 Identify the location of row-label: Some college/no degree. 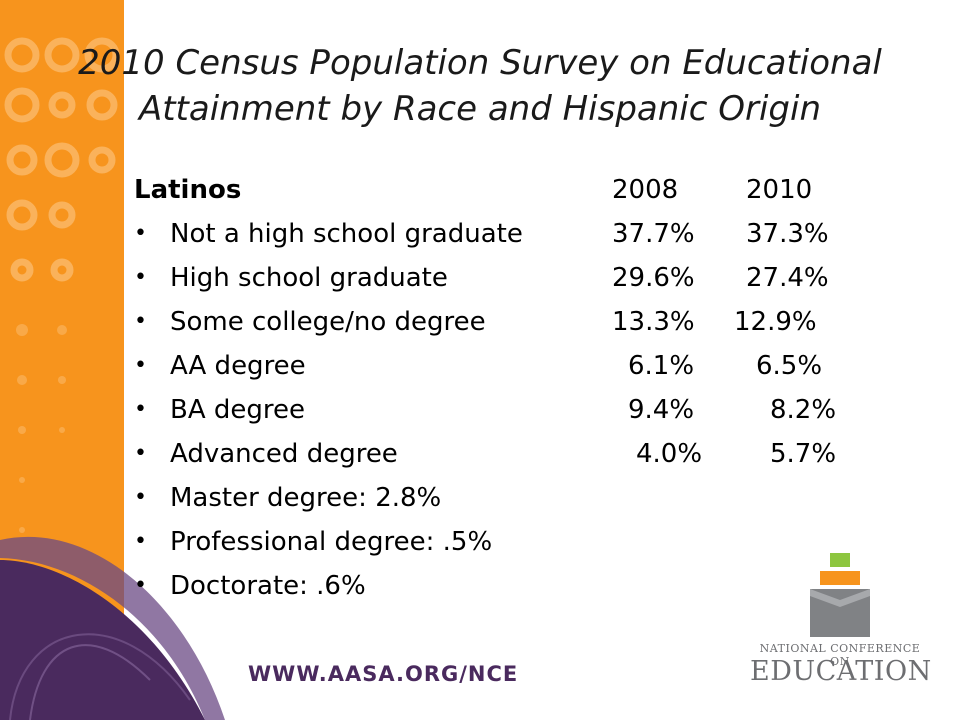
(328, 322).